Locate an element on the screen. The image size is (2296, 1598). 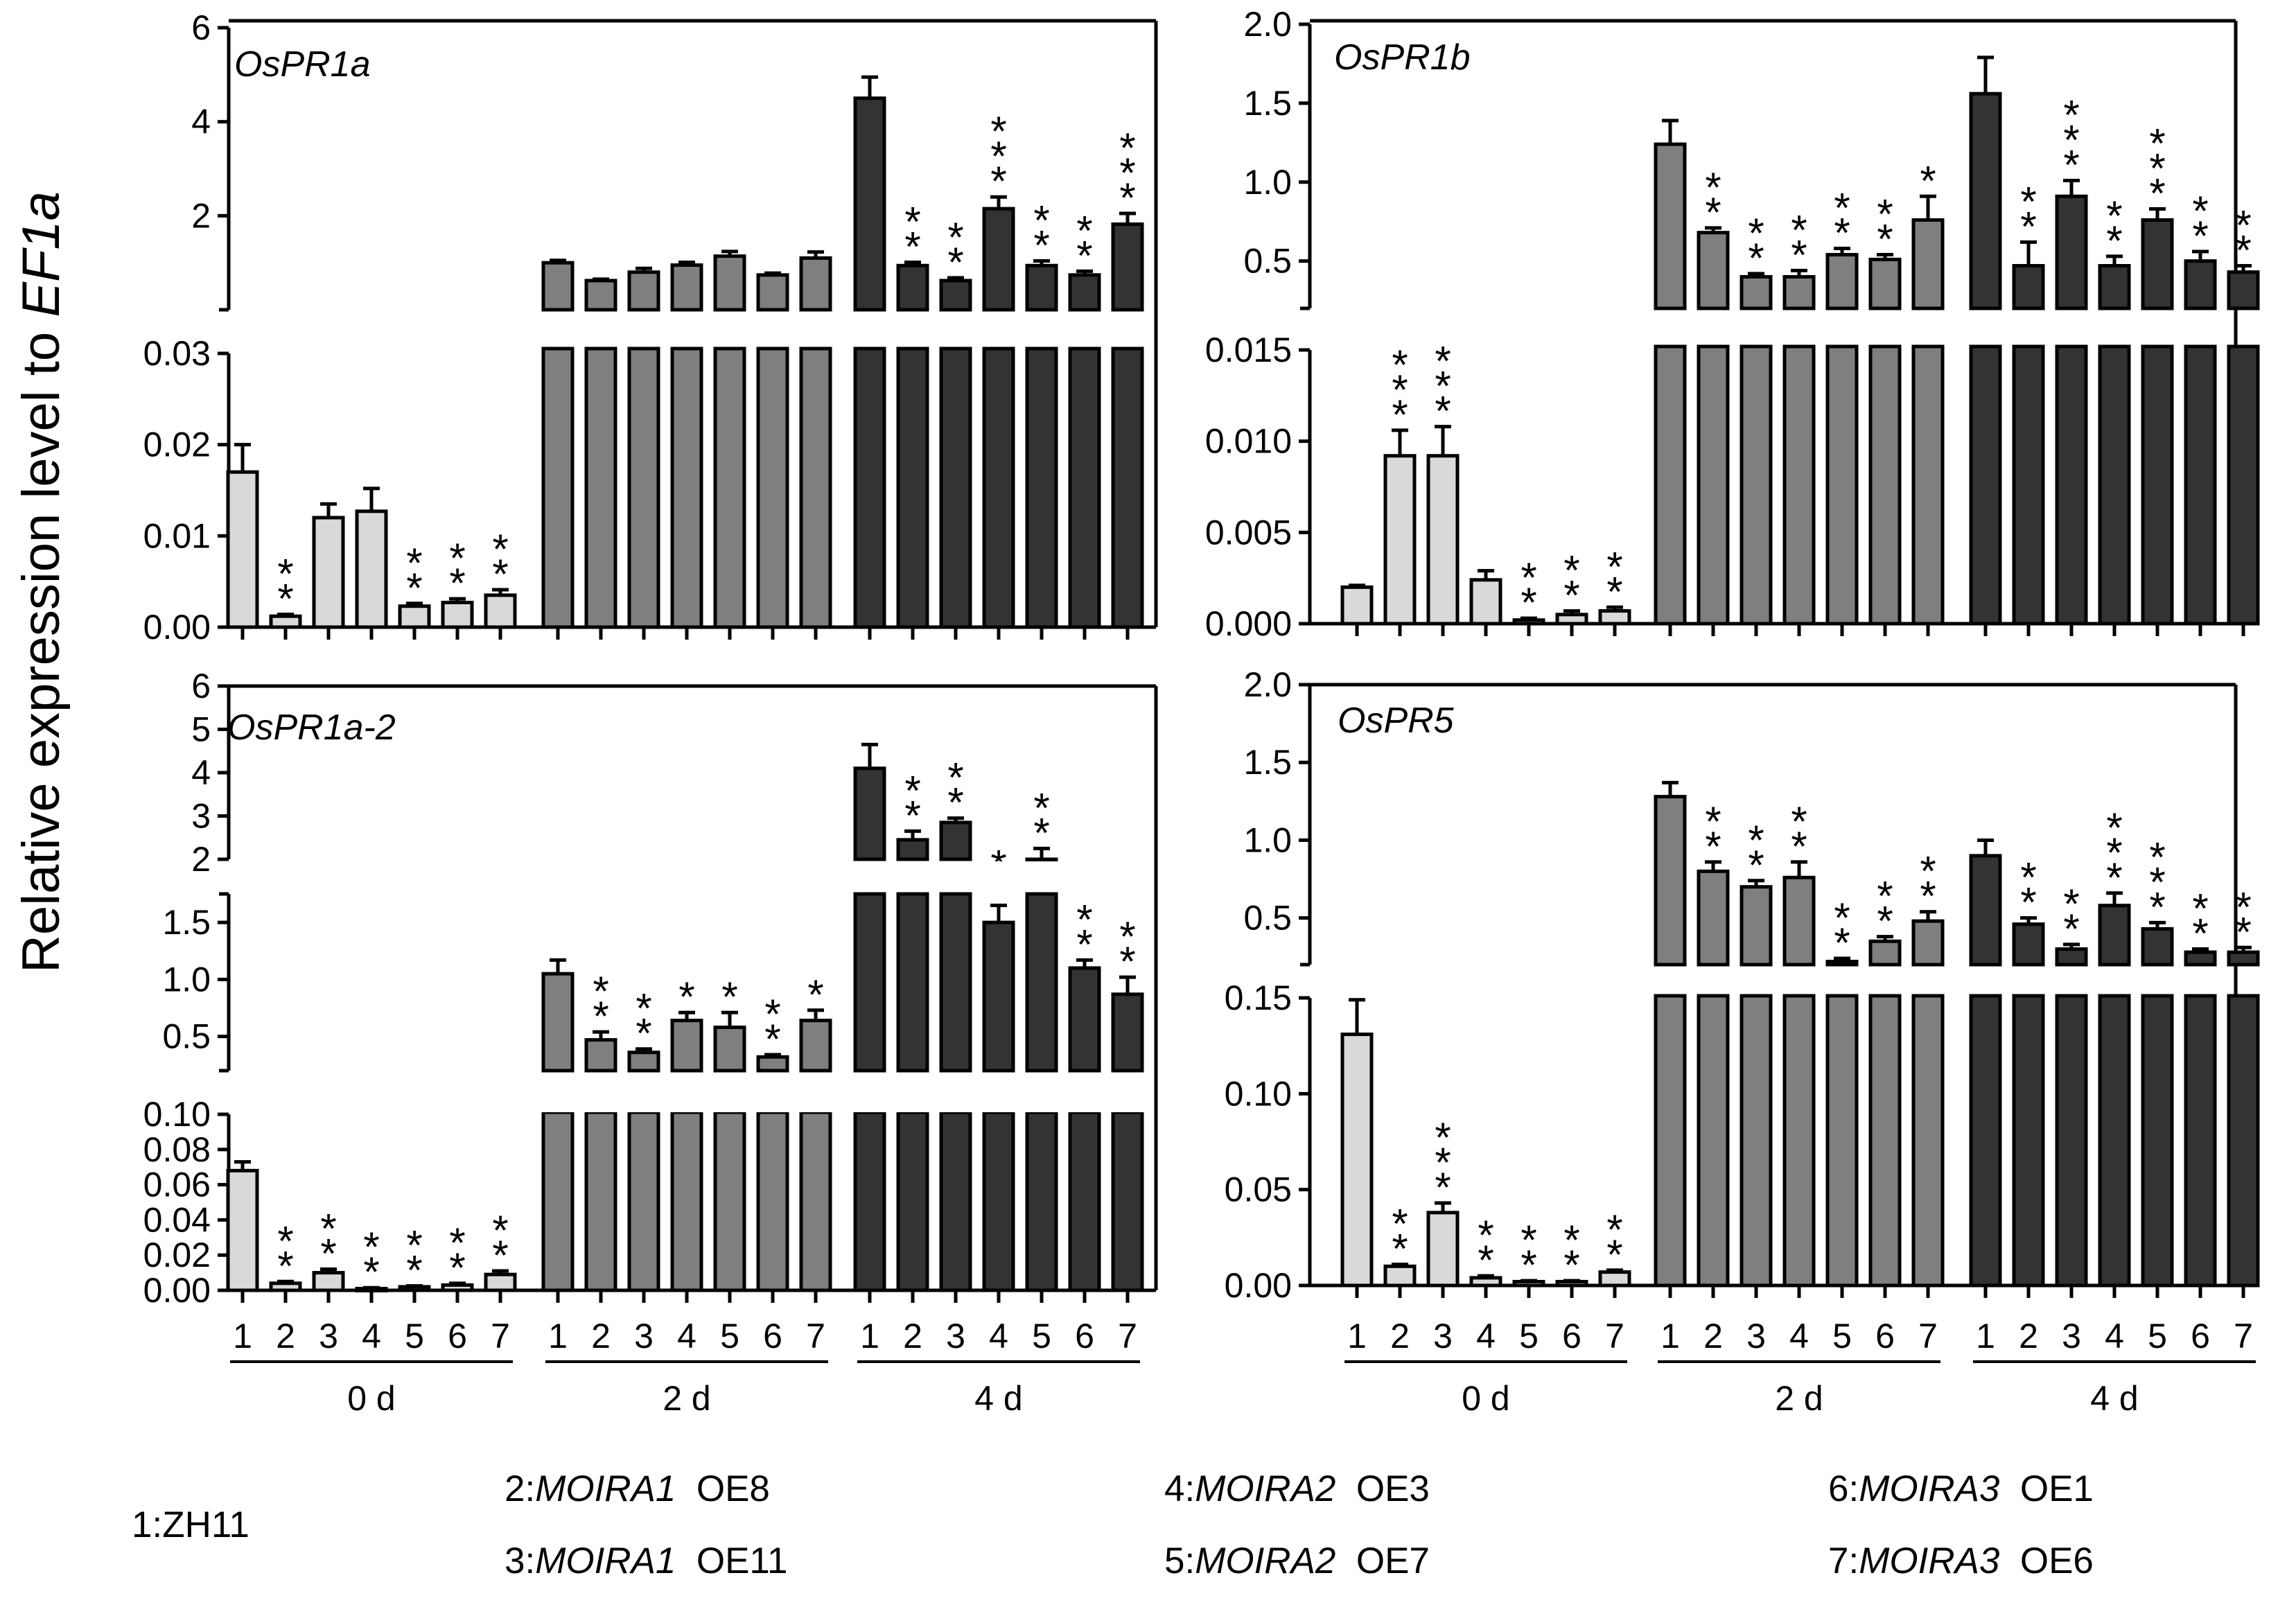
x-tick-label: 3 is located at coordinates (1756, 1336).